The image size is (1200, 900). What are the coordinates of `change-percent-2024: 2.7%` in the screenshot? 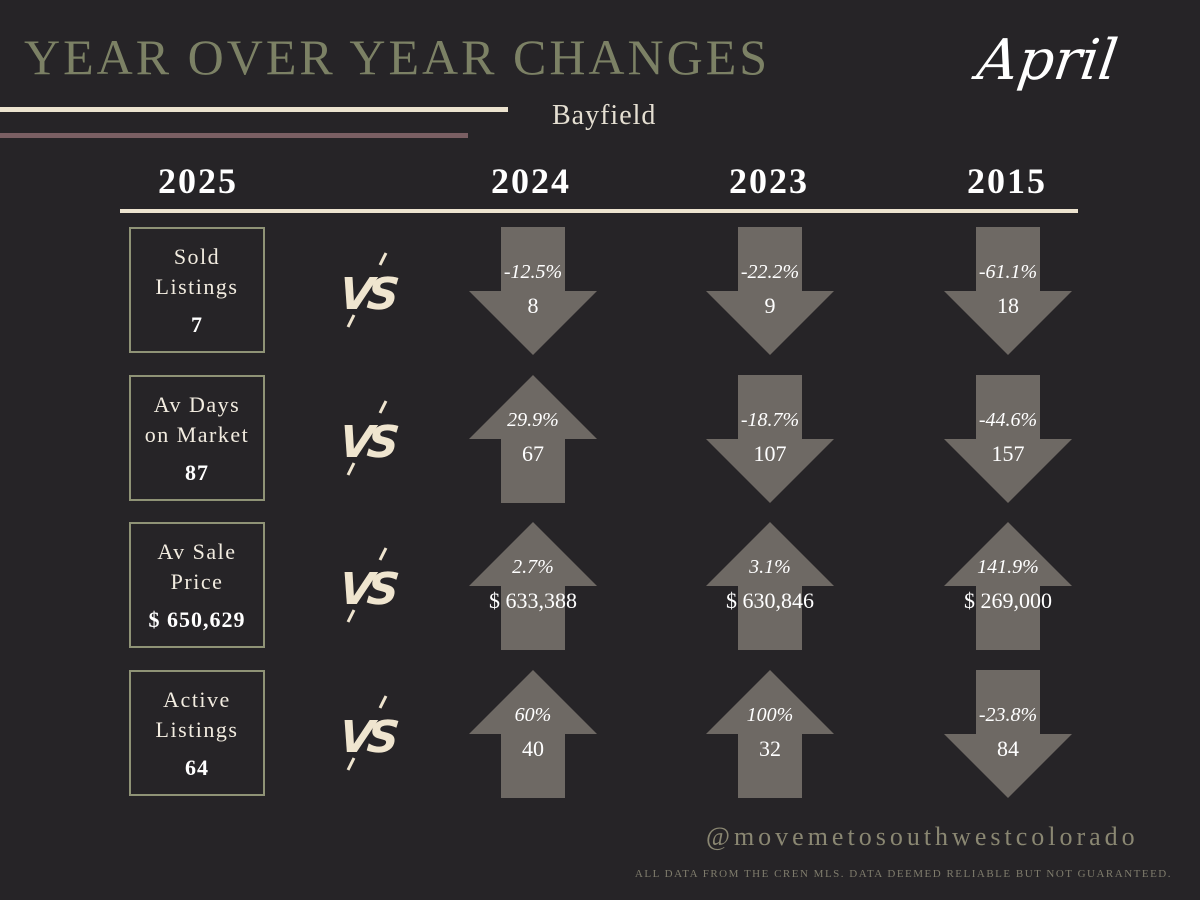 It's located at (533, 567).